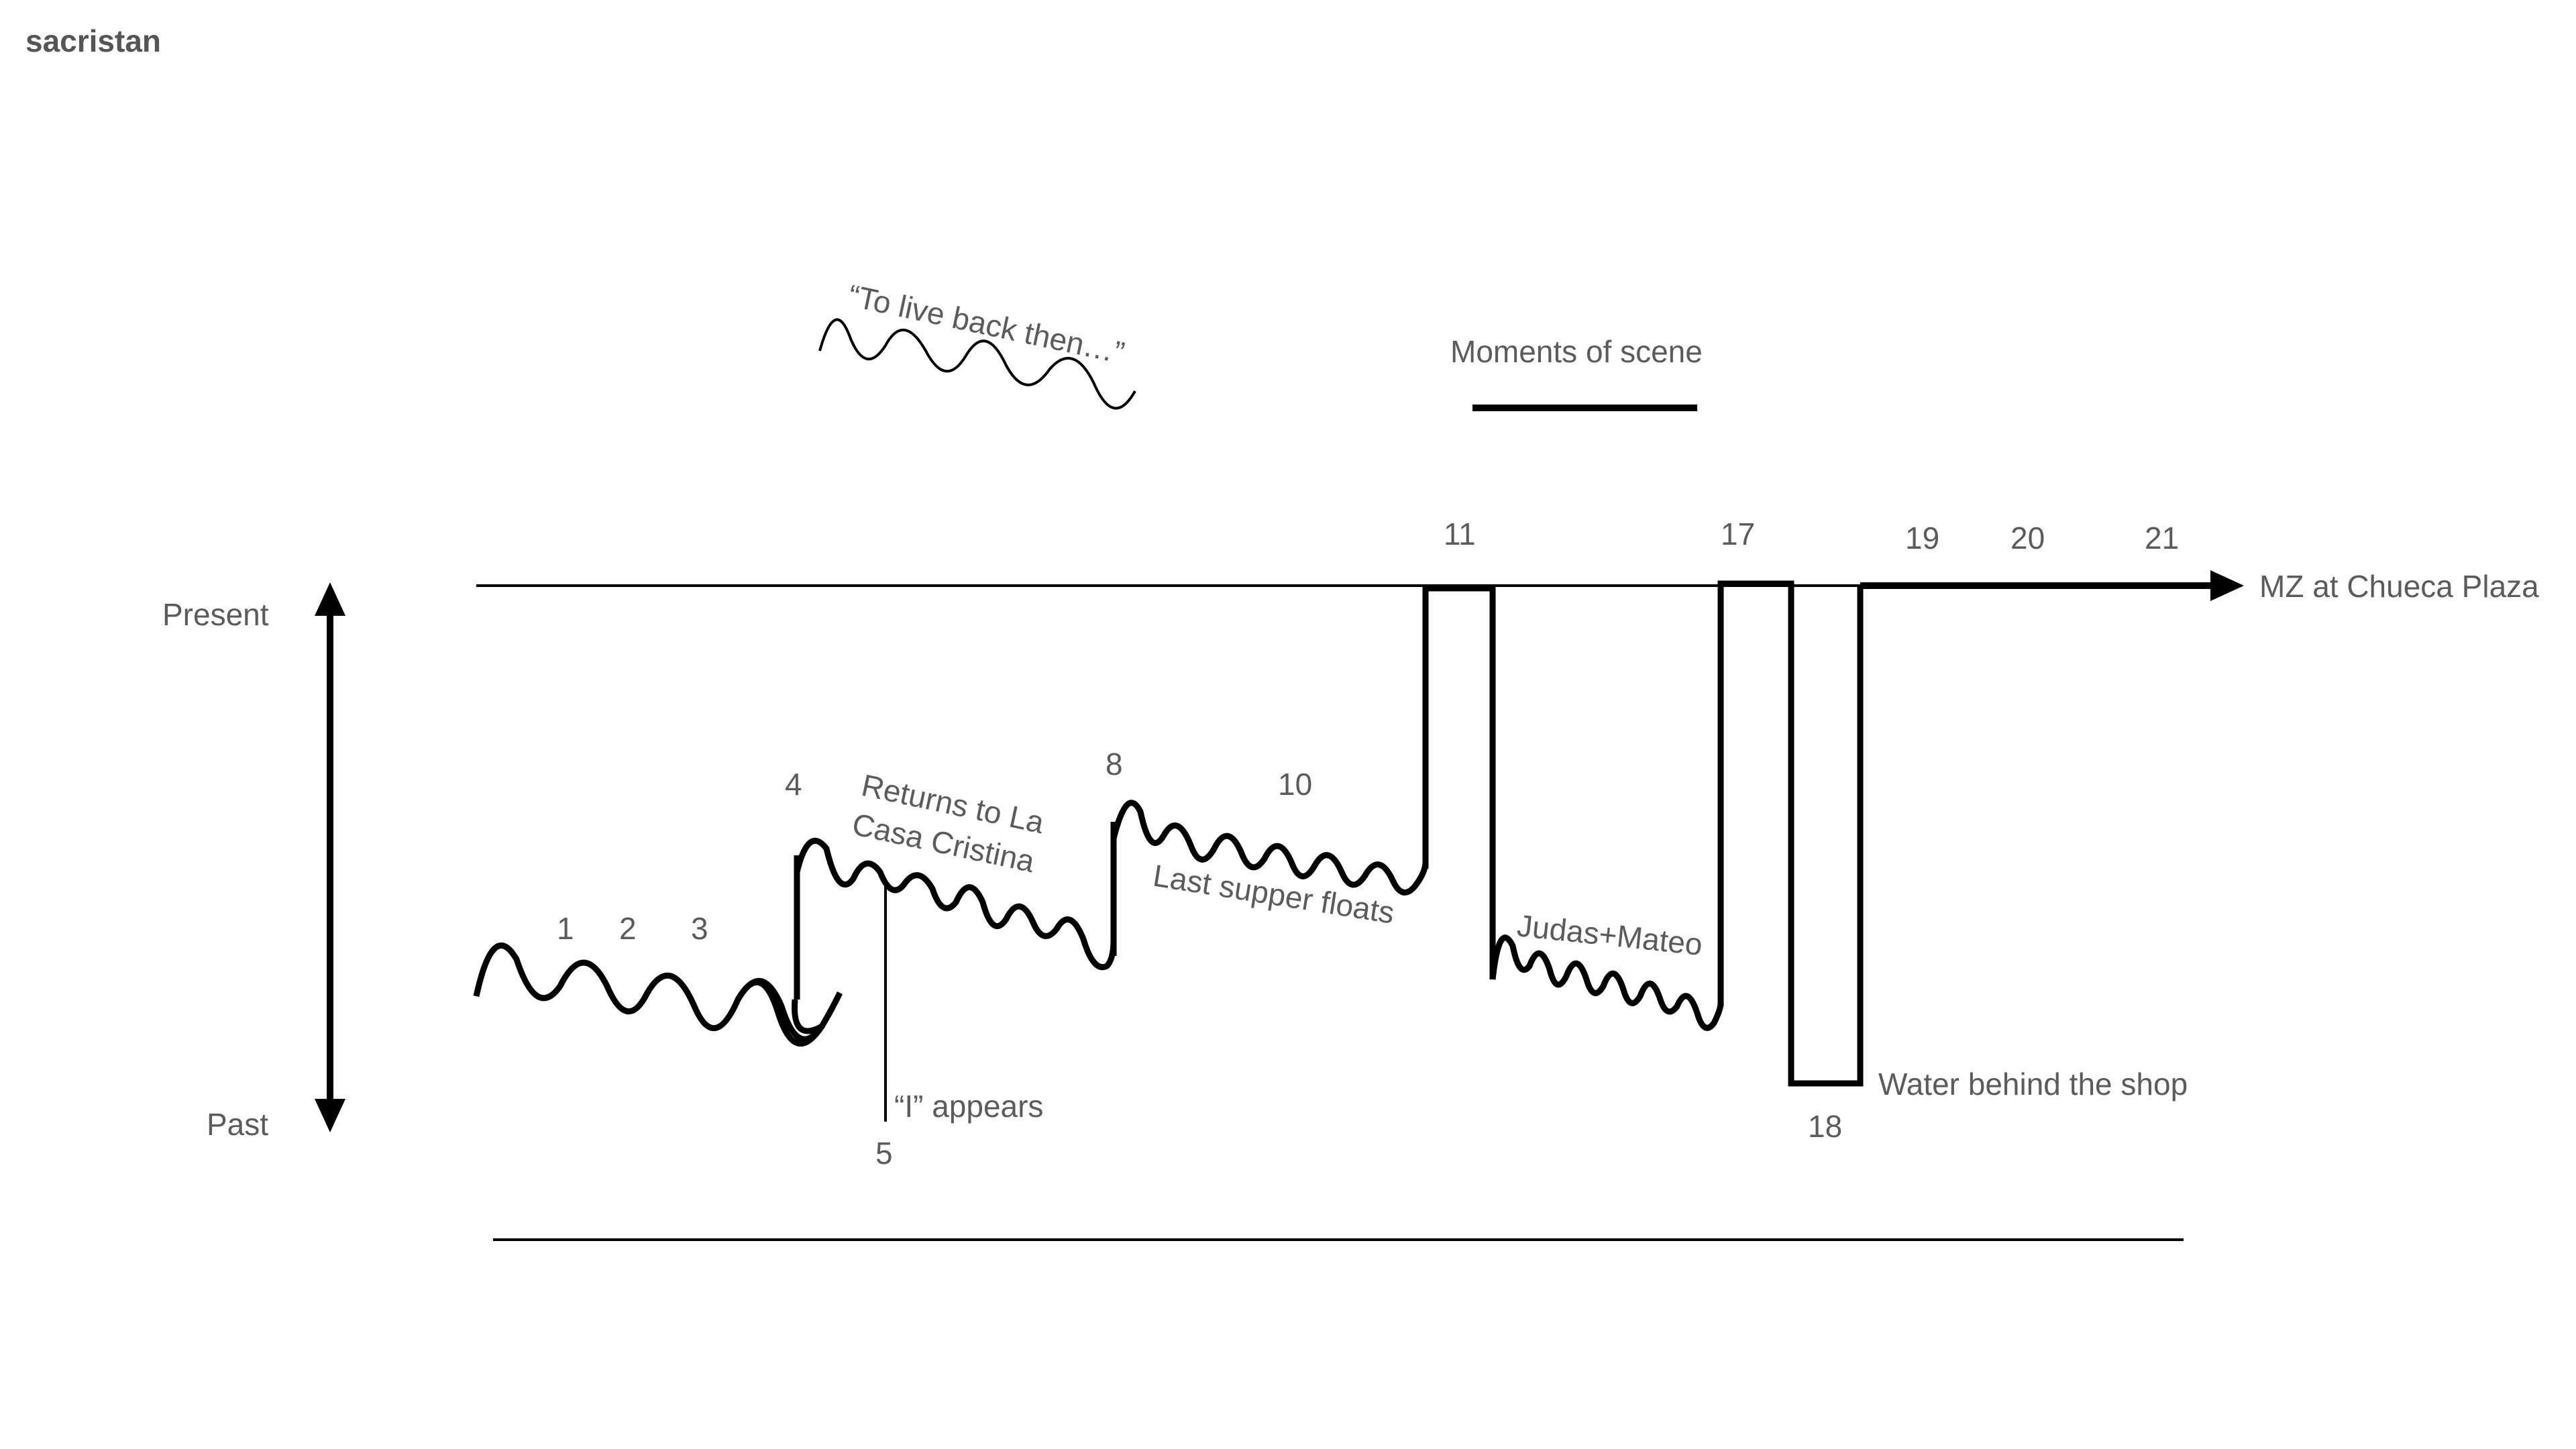  What do you see at coordinates (1460, 534) in the screenshot?
I see `scene-number-11: 11` at bounding box center [1460, 534].